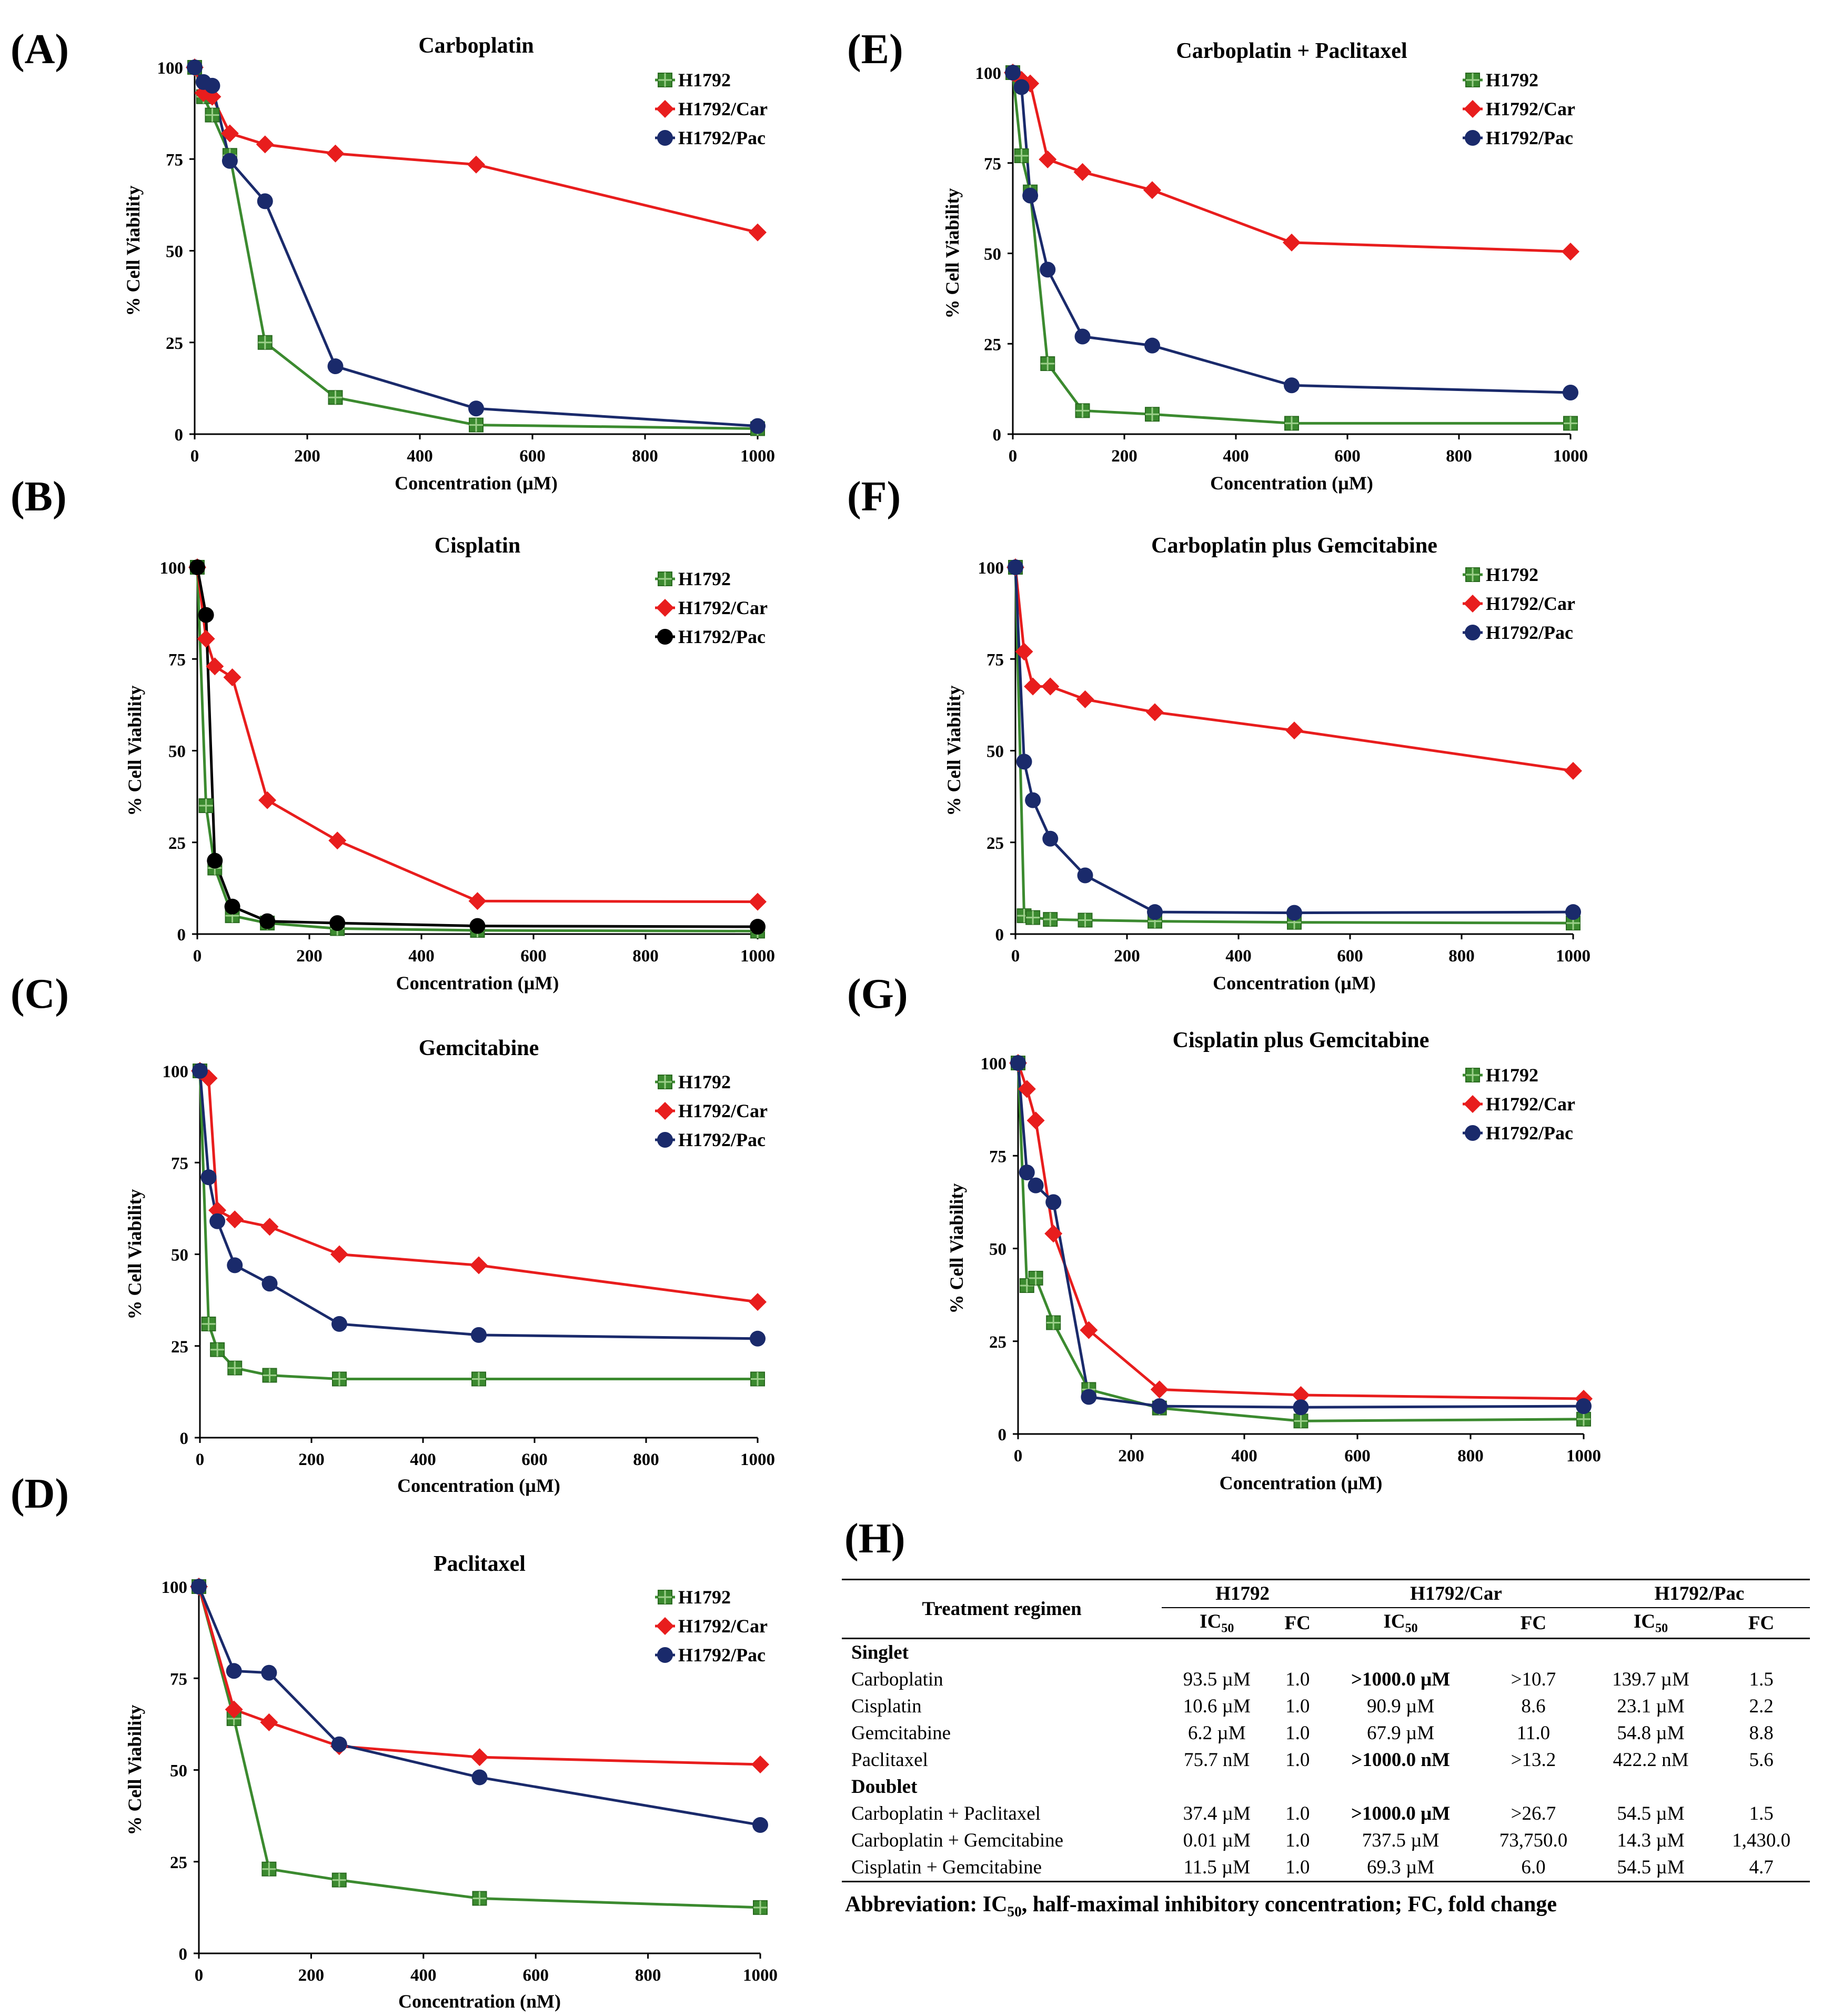 This screenshot has width=1822, height=2016. What do you see at coordinates (1400, 1707) in the screenshot?
I see `ic50-cell: 90.9 µM` at bounding box center [1400, 1707].